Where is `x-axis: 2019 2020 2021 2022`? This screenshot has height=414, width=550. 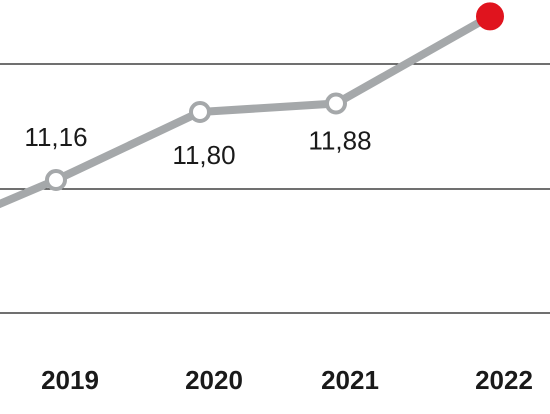
x-axis: 2019 2020 2021 2022 is located at coordinates (287, 380).